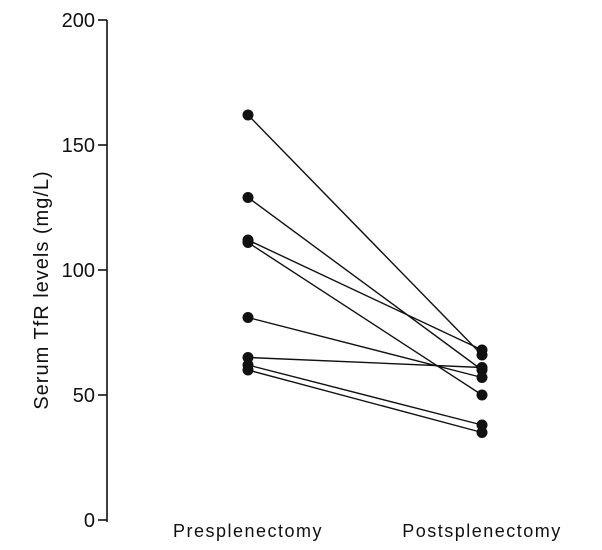  What do you see at coordinates (482, 531) in the screenshot?
I see `x-category-label: Postsplenectomy` at bounding box center [482, 531].